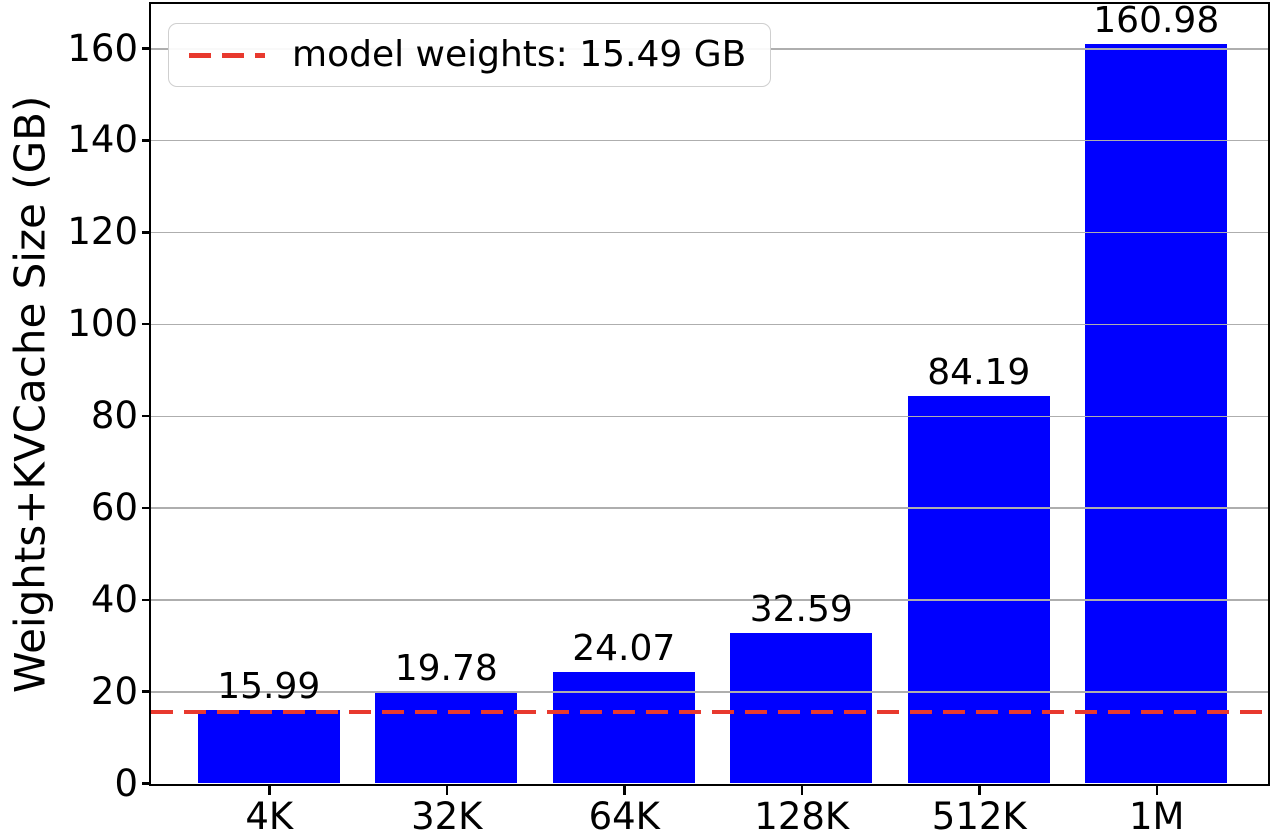  Describe the element at coordinates (102, 324) in the screenshot. I see `y-tick-label-100: 100` at that location.